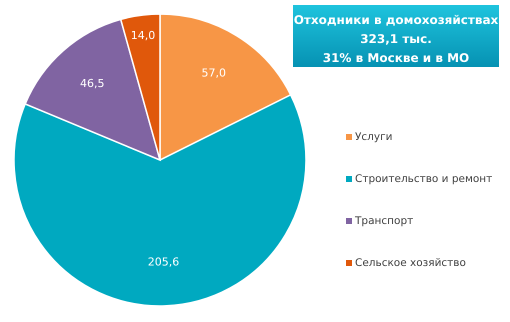 This screenshot has width=510, height=322. What do you see at coordinates (143, 35) in the screenshot?
I see `data-label: 14,0` at bounding box center [143, 35].